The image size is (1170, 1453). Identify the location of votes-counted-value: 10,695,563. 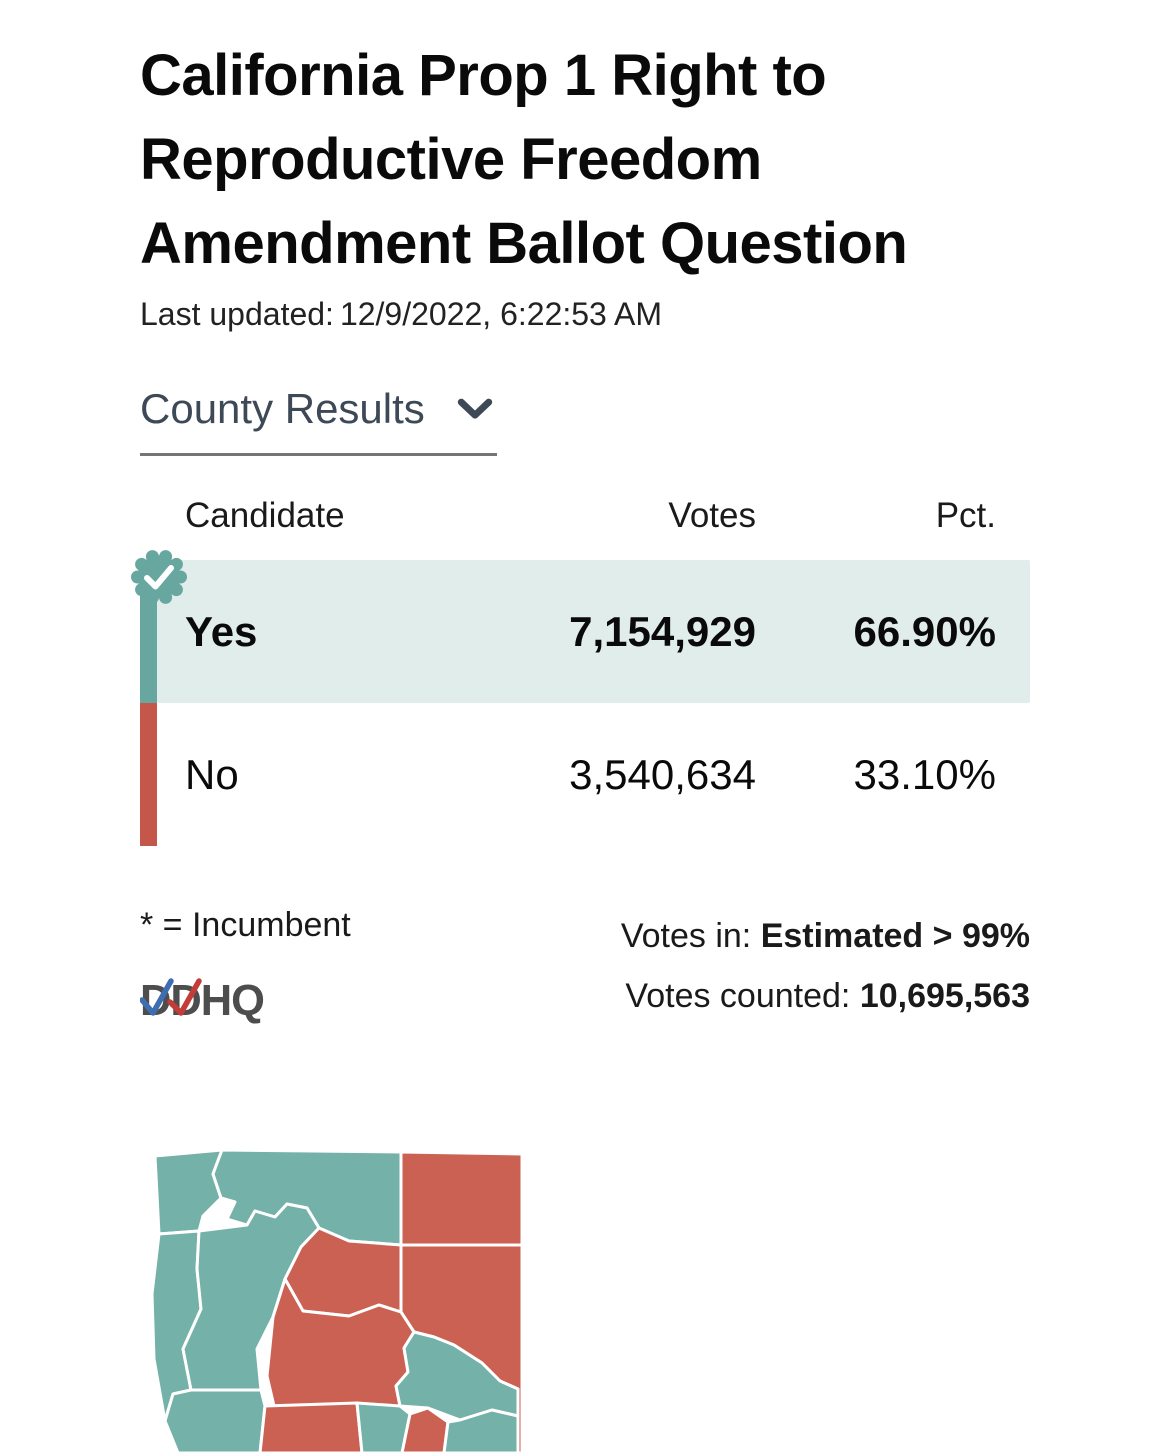
(944, 996).